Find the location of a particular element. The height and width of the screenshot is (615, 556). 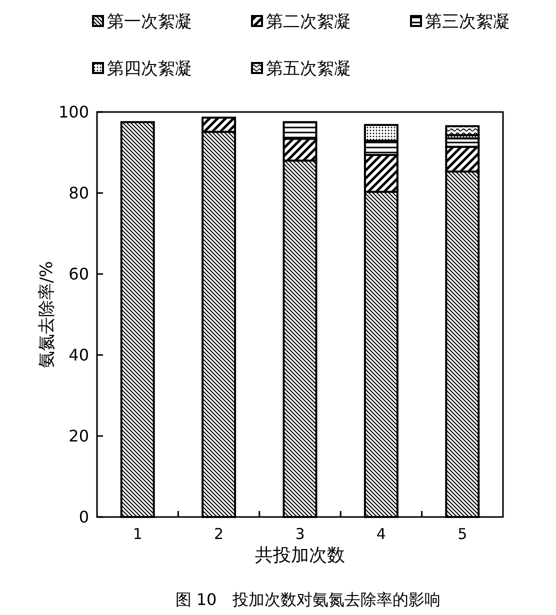

text: 图 10 投加次数对氨氮去除率的影响 is located at coordinates (308, 599).